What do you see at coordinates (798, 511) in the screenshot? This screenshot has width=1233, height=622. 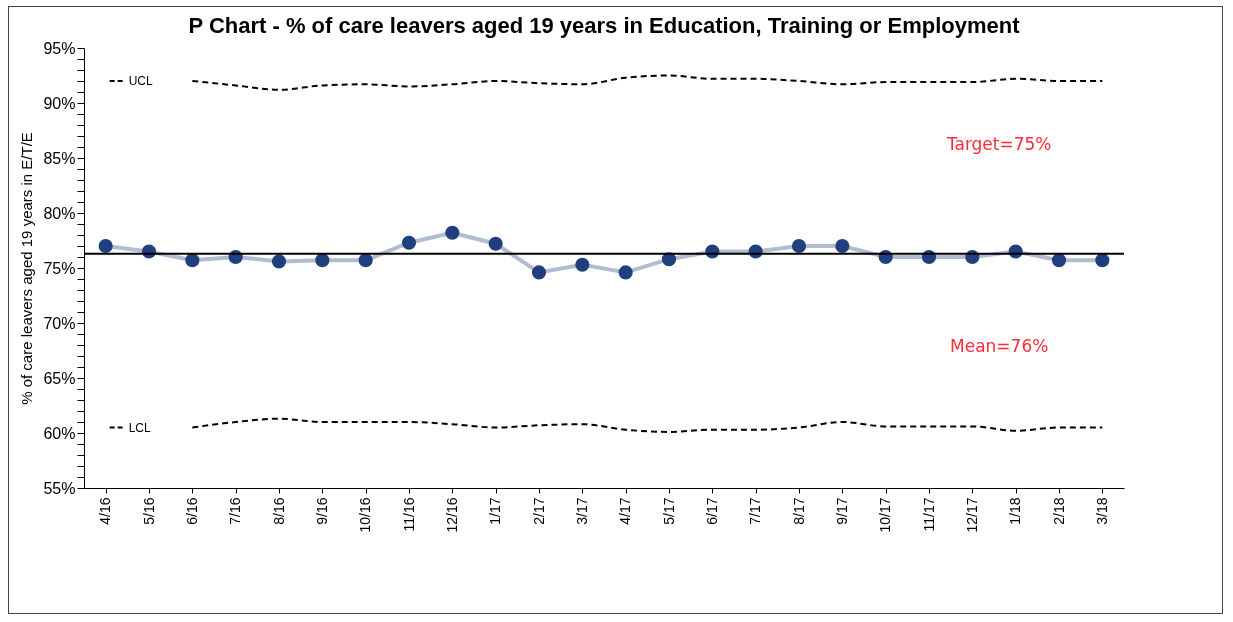 I see `x-tick-label: 8/17` at bounding box center [798, 511].